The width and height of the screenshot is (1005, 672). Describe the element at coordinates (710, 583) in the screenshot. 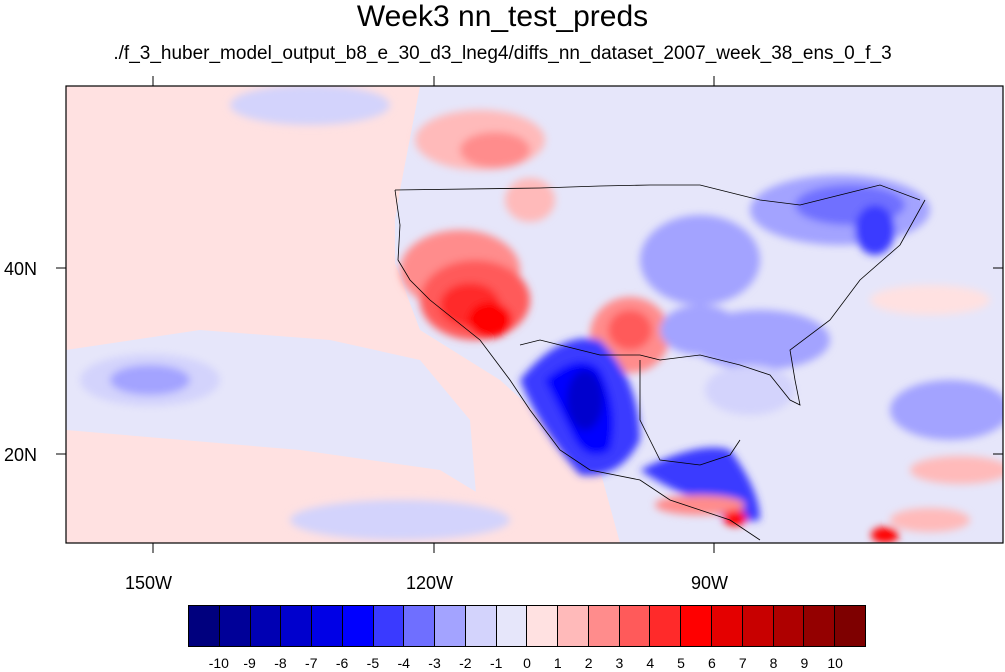

I see `lon-label-90w: 90W` at that location.